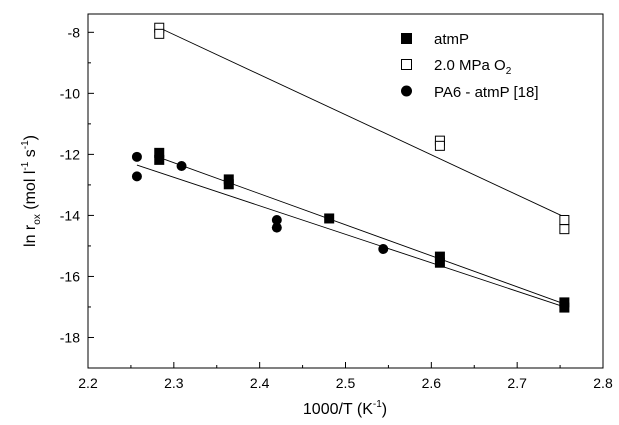  Describe the element at coordinates (432, 383) in the screenshot. I see `x-tick-label: 2.6` at that location.